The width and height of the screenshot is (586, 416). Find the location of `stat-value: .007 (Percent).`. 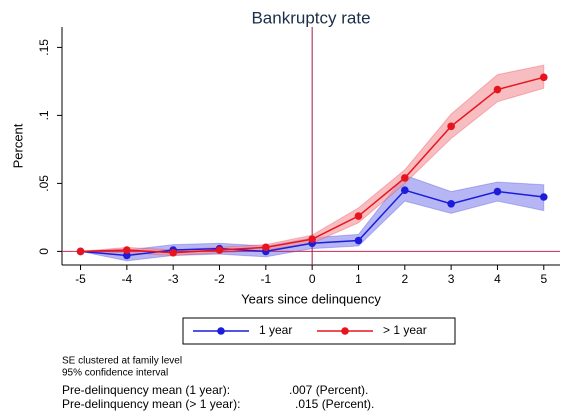

stat-value: .007 (Percent). is located at coordinates (328, 390).